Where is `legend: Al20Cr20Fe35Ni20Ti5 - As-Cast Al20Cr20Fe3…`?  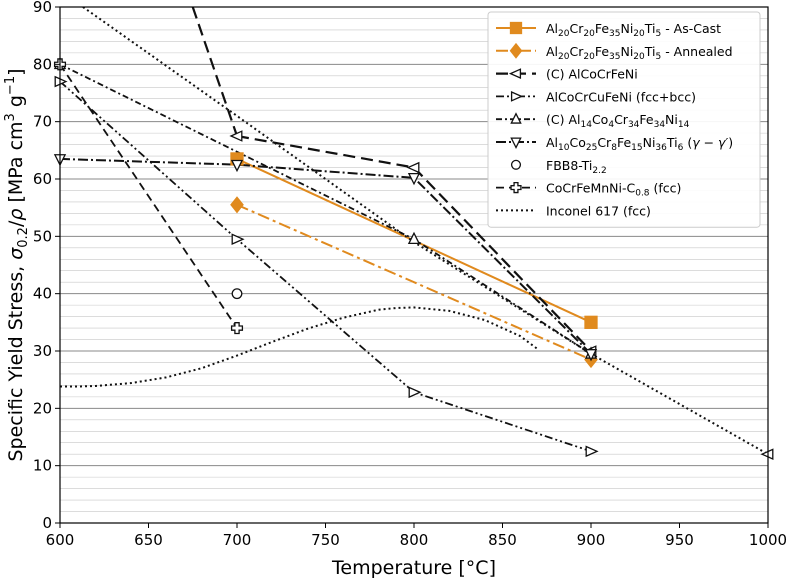
legend: Al20Cr20Fe35Ni20Ti5 - As-Cast Al20Cr20Fe3… is located at coordinates (624, 119).